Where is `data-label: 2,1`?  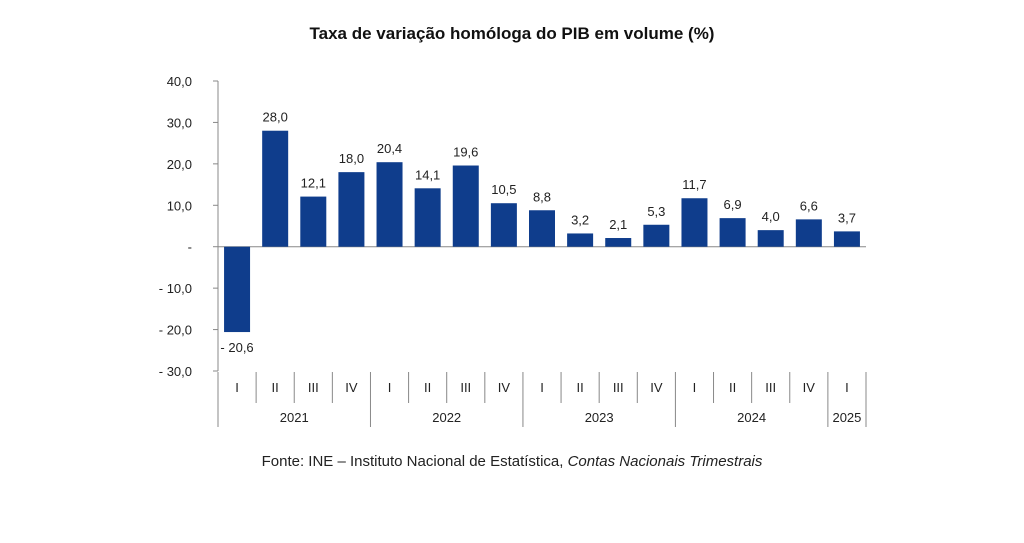
data-label: 2,1 is located at coordinates (618, 224).